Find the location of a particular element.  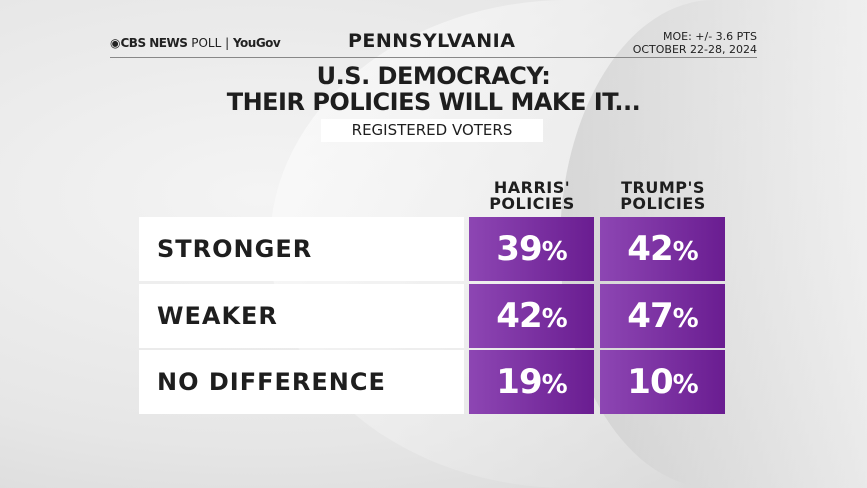

poll-info: MOE: +/- 3.6 PTS OCTOBER 22-28, 2024 is located at coordinates (695, 43).